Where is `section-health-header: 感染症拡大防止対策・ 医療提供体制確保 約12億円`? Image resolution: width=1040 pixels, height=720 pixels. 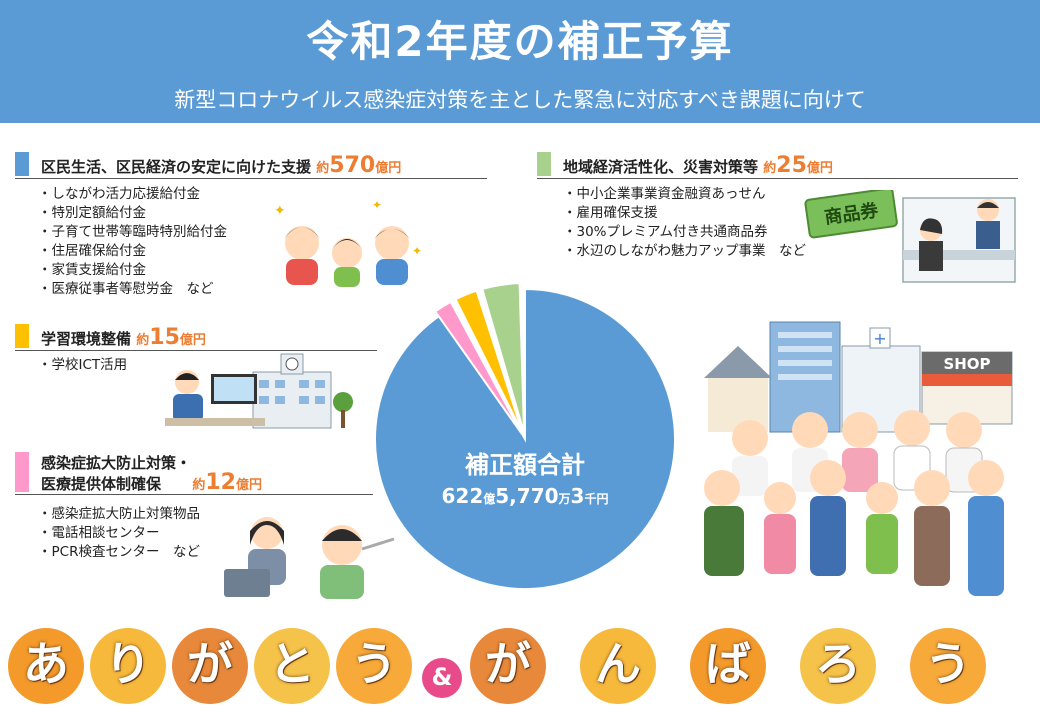 section-health-header: 感染症拡大防止対策・ 医療提供体制確保 約12億円 is located at coordinates (194, 472).